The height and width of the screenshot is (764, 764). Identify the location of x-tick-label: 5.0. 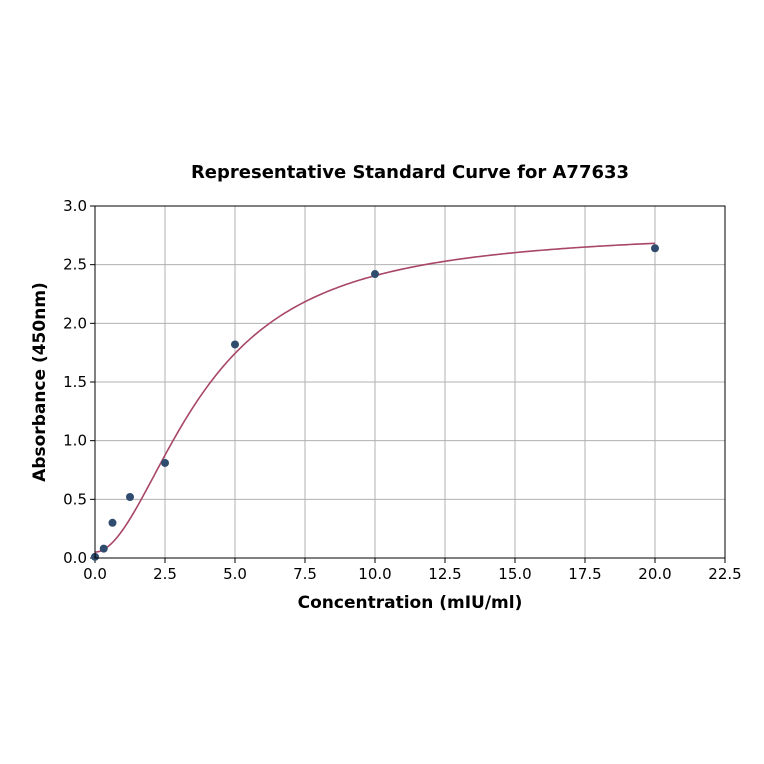
(235, 574).